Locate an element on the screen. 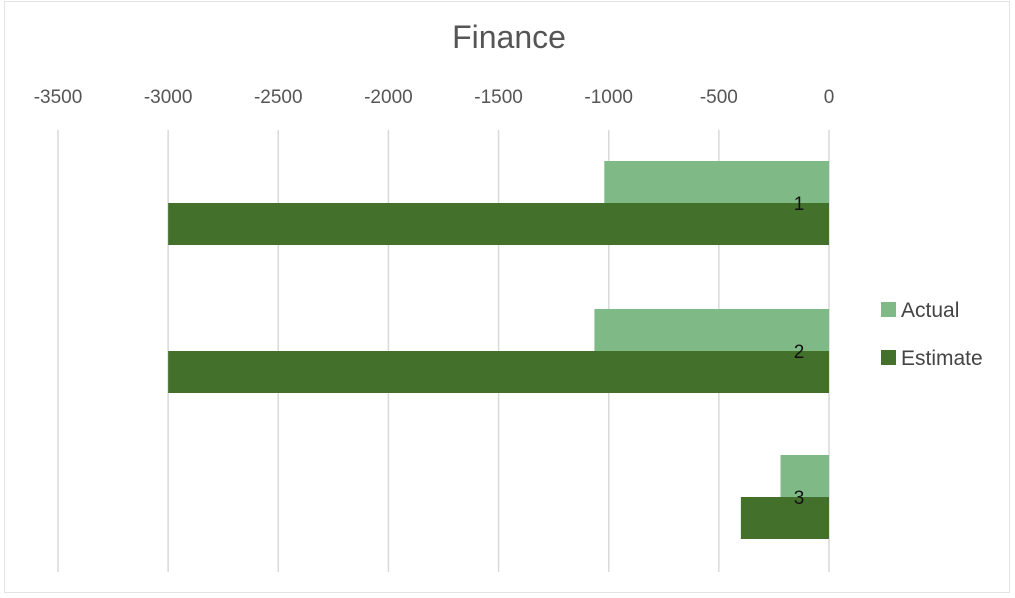 Image resolution: width=1015 pixels, height=598 pixels. legend-label-actual: Actual is located at coordinates (930, 310).